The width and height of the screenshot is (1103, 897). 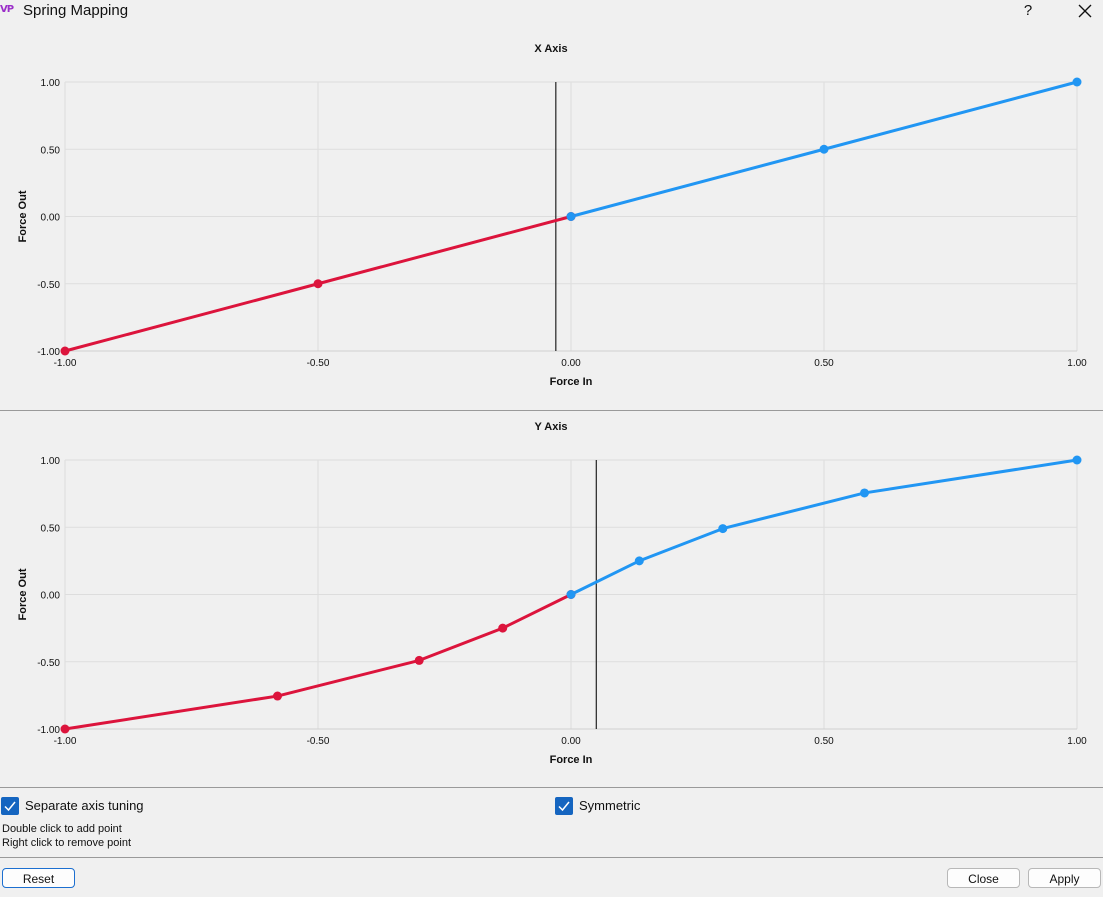 What do you see at coordinates (1064, 878) in the screenshot?
I see `apply-button: Apply` at bounding box center [1064, 878].